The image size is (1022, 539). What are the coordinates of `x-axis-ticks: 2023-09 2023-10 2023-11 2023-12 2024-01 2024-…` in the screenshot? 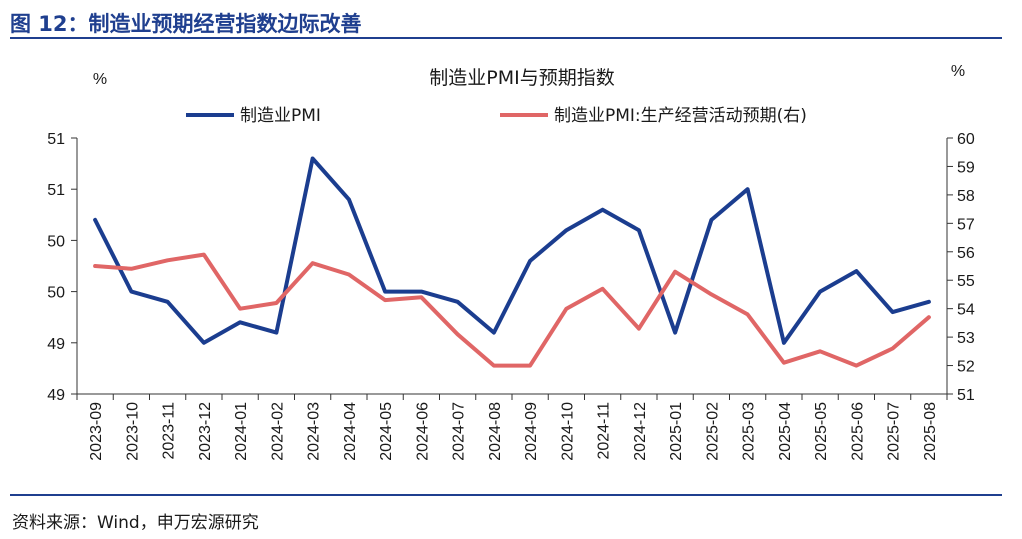 It's located at (512, 427).